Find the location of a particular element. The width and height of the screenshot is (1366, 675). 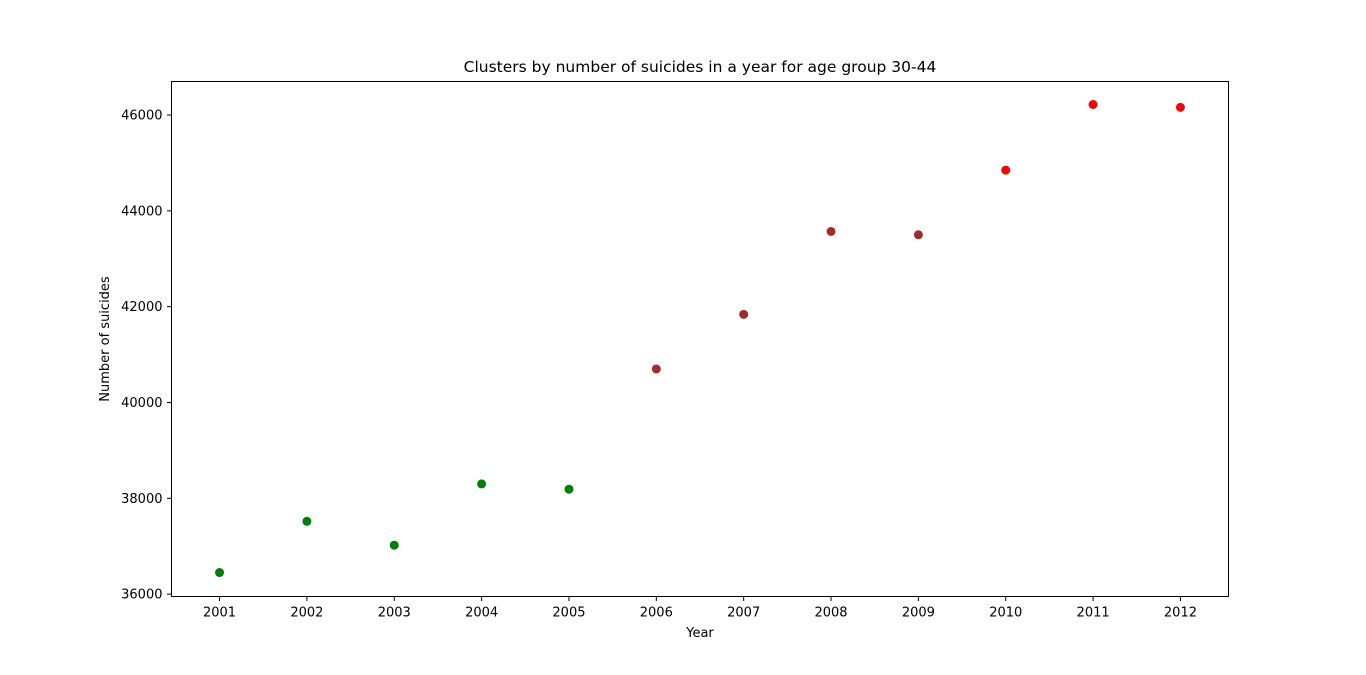

y-axis-ticks: 36000 38000 40000 42000 44000 46000 is located at coordinates (146, 356).